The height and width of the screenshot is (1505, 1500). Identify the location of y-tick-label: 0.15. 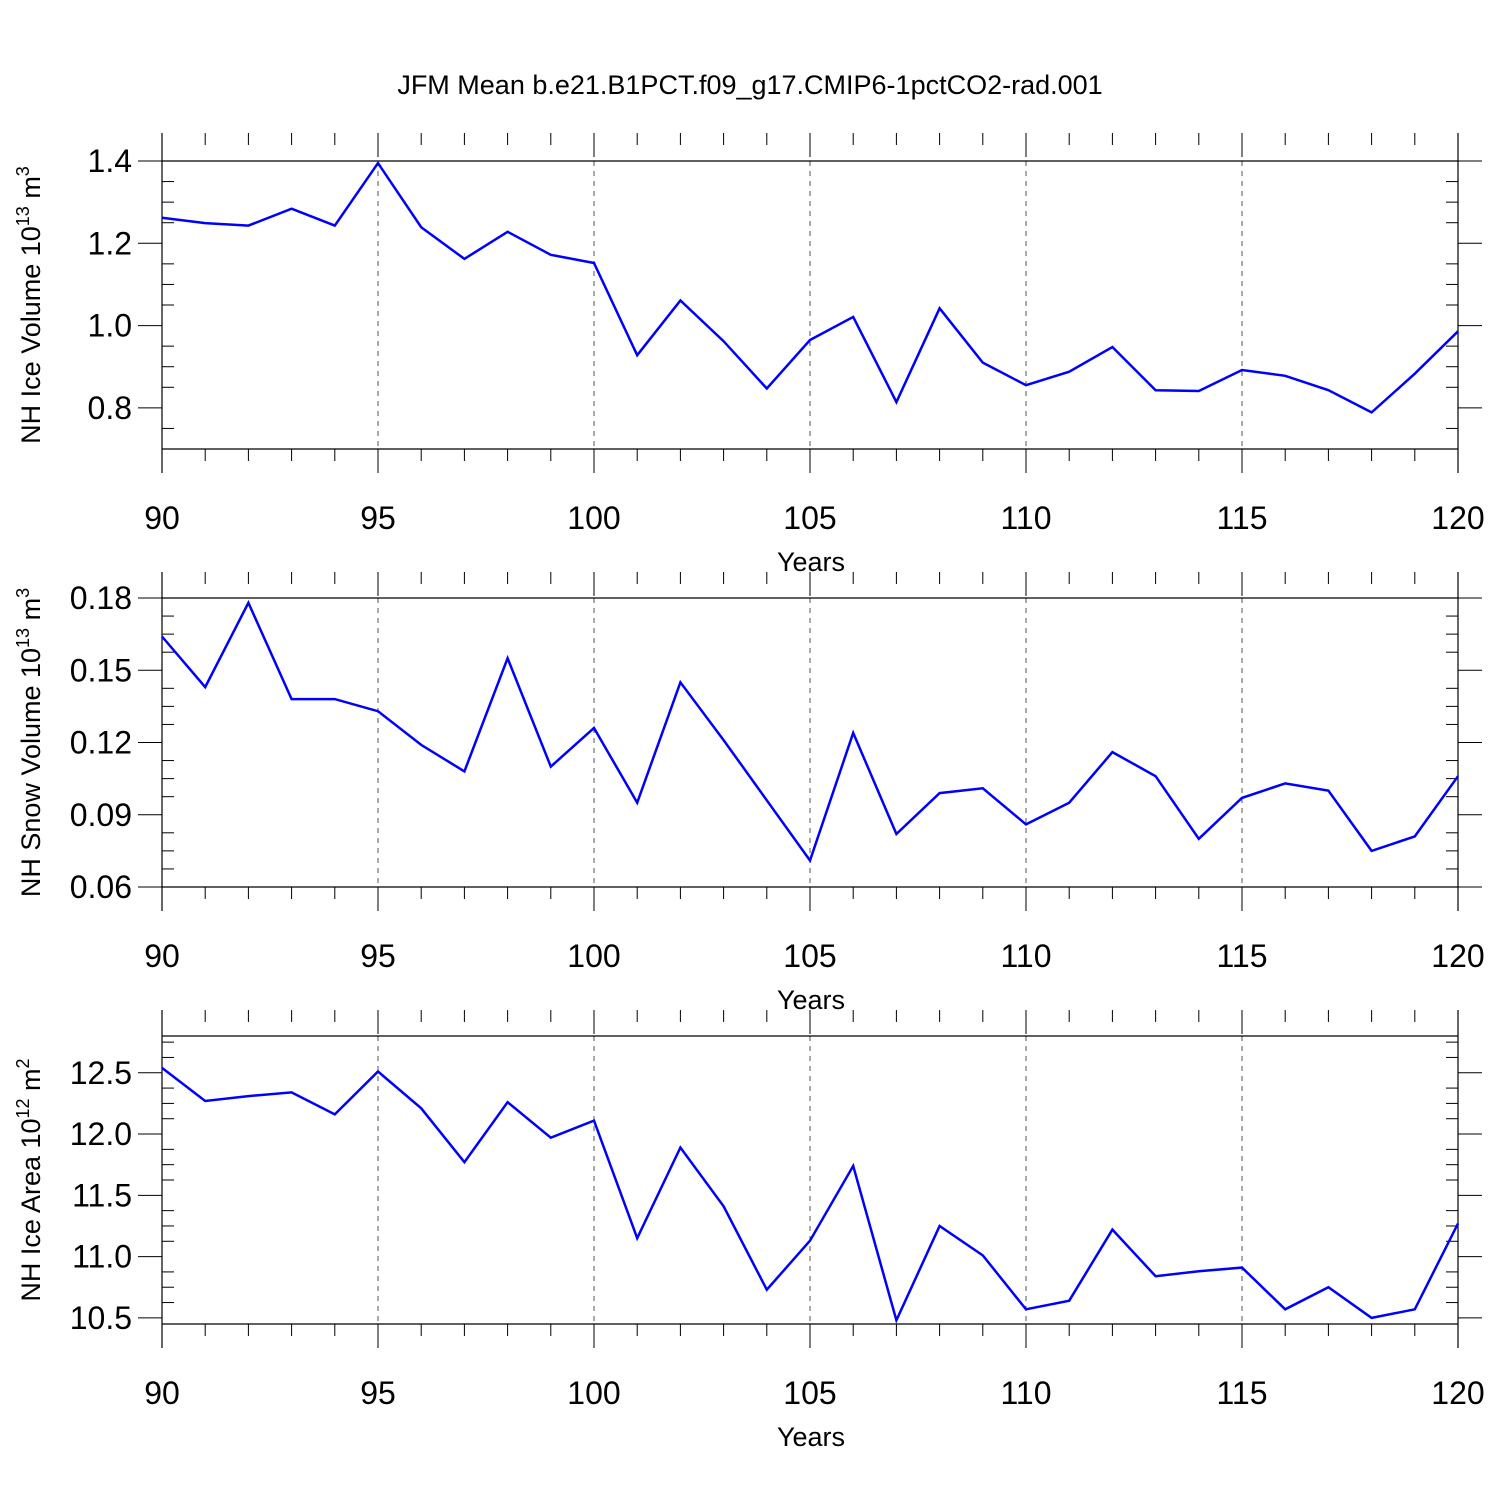
(101, 670).